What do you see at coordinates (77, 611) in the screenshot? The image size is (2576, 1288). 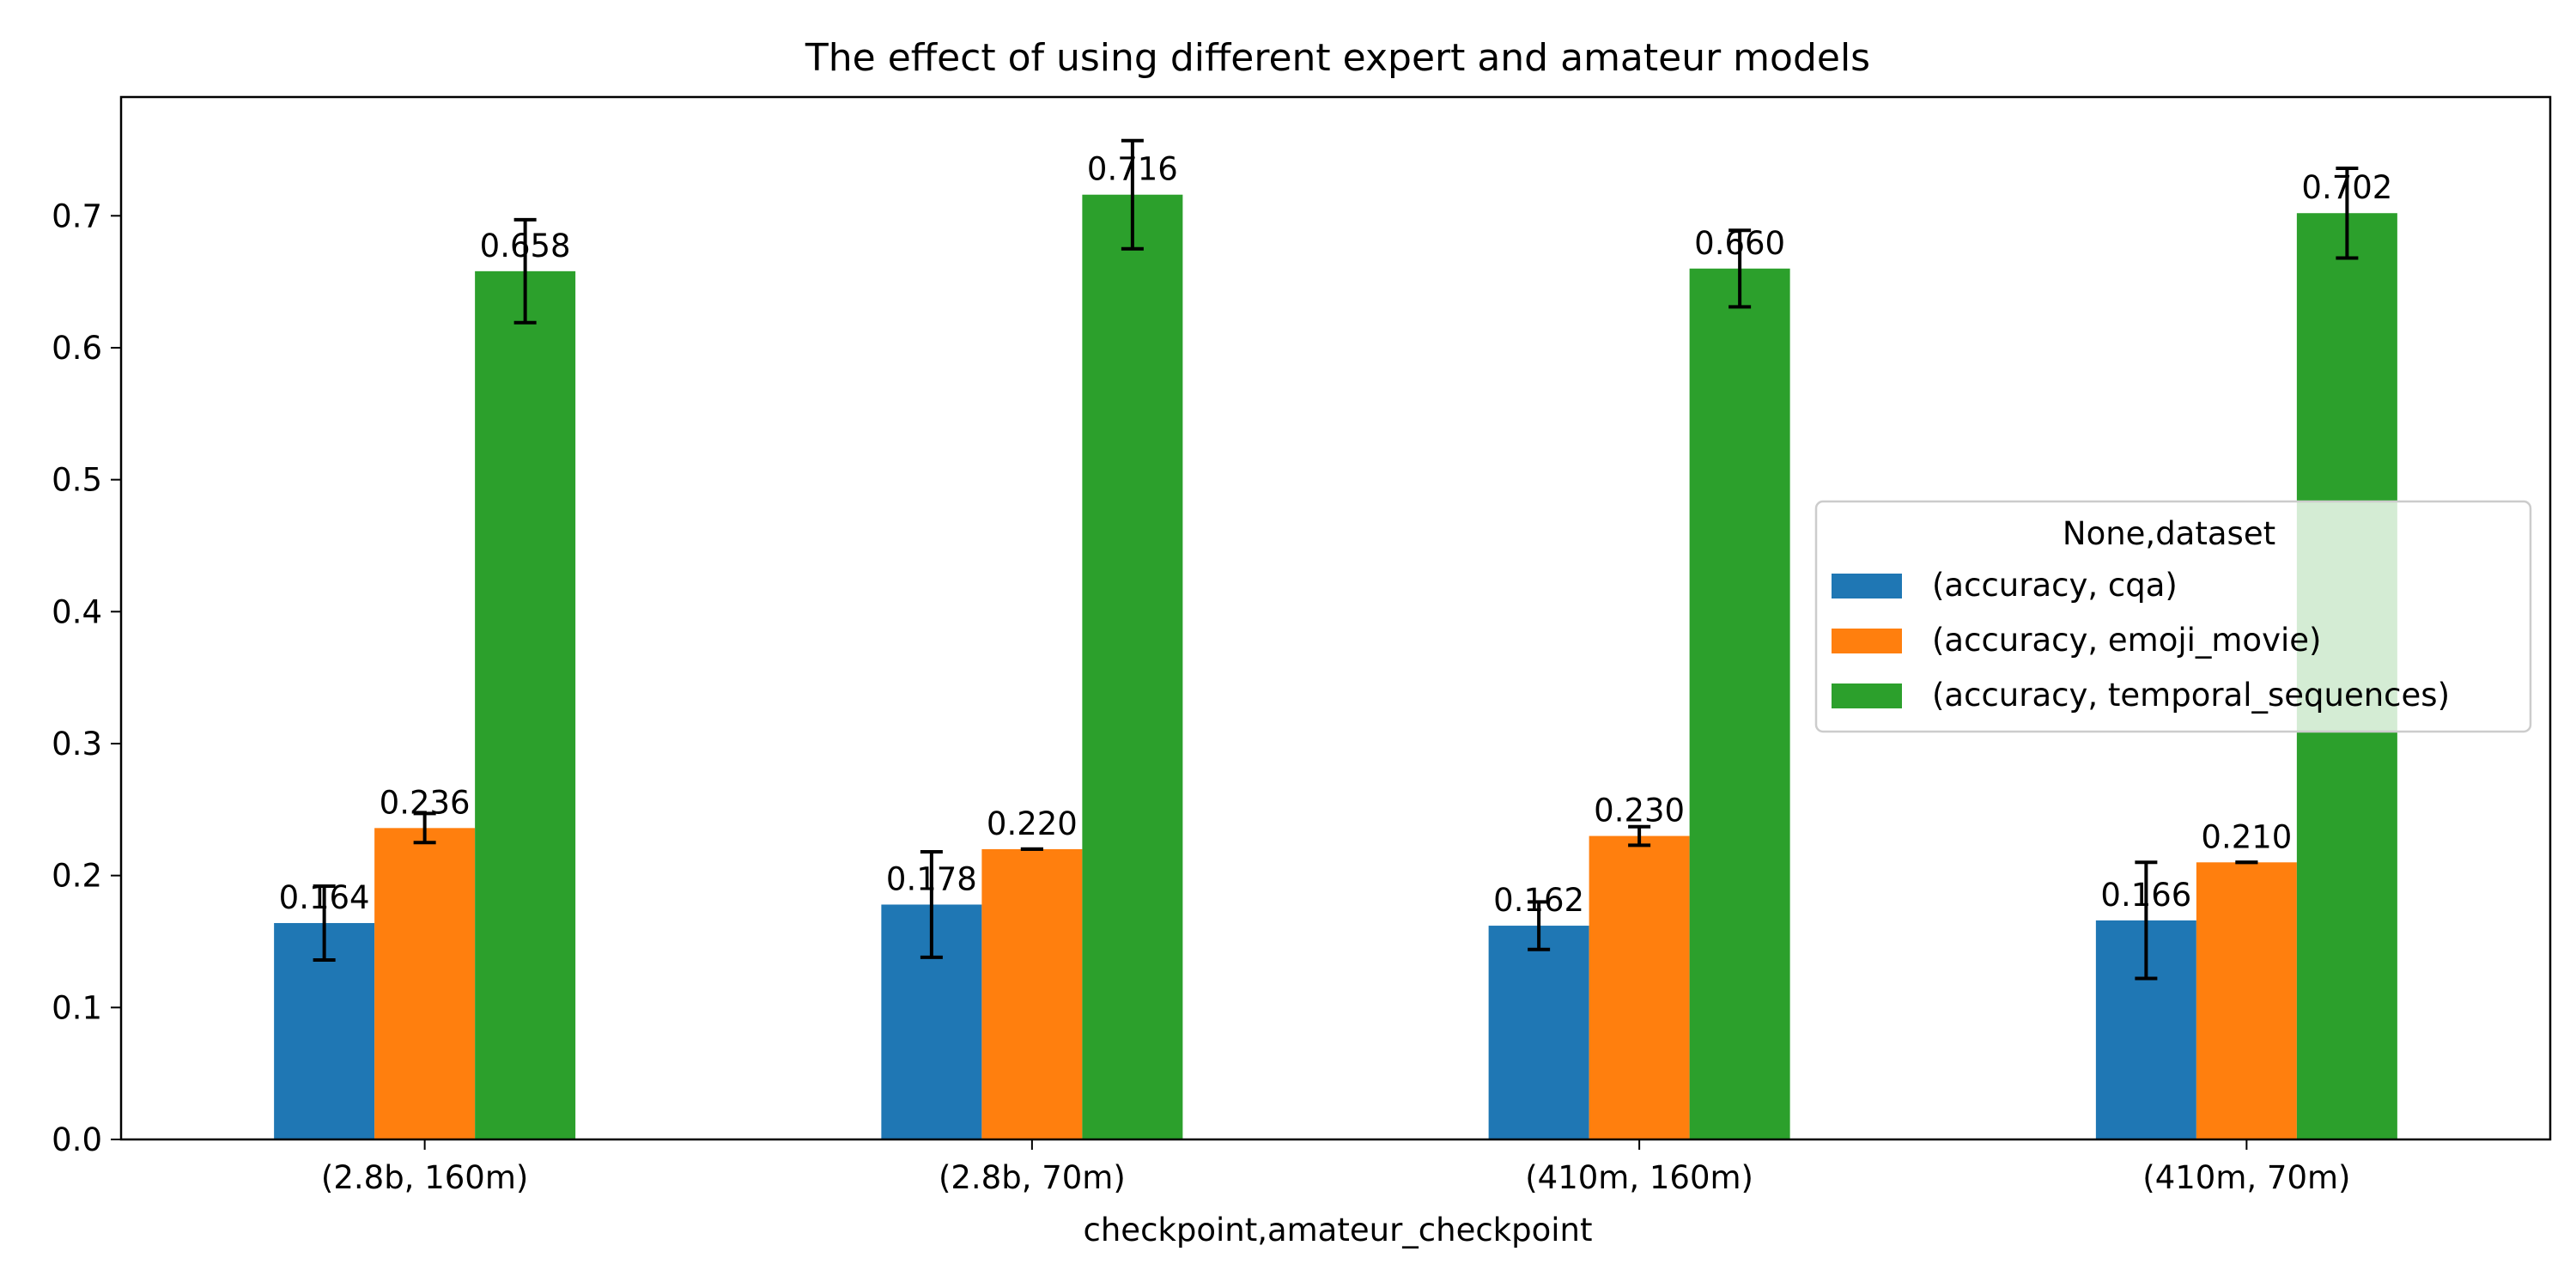 I see `y-tick-label: 0.4` at bounding box center [77, 611].